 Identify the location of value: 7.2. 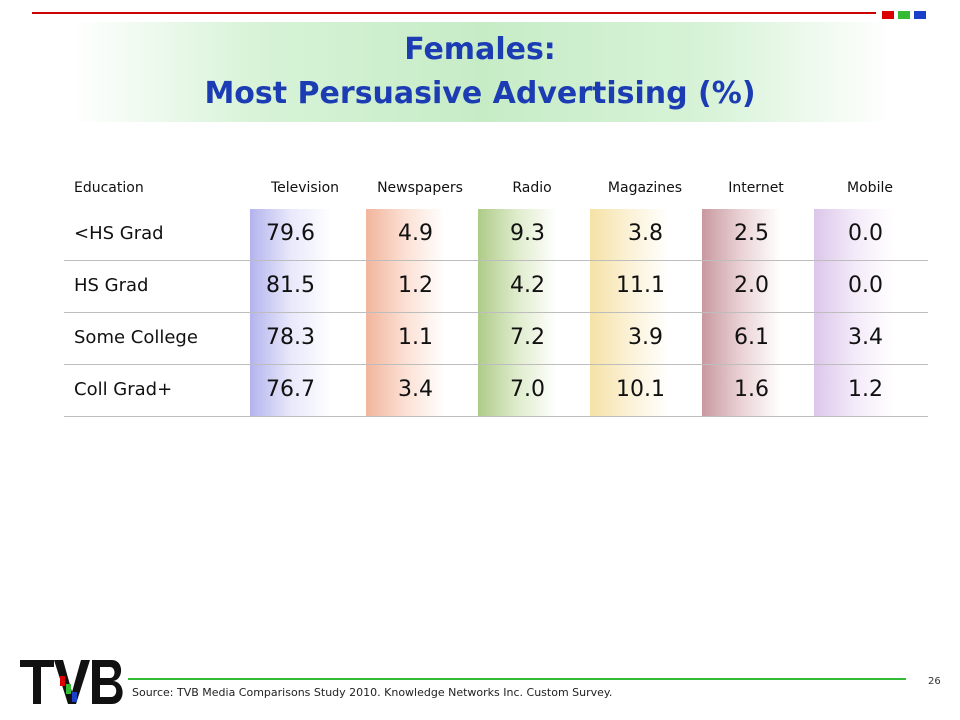
(527, 337).